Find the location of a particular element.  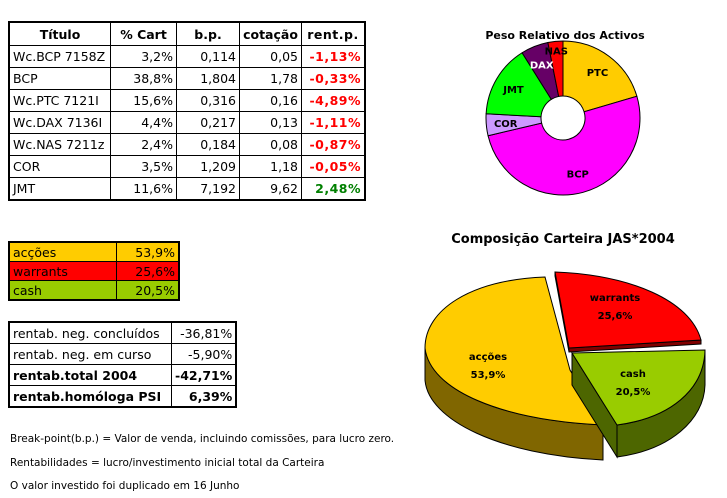

cash-value: 20,5% is located at coordinates (633, 392).